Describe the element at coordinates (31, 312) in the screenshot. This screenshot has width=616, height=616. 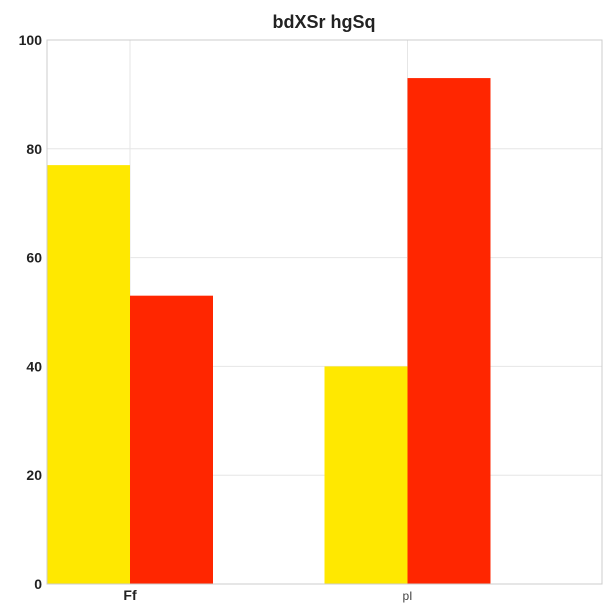
I see `y-axis-ticks: 0 20 40 60 80 100` at that location.